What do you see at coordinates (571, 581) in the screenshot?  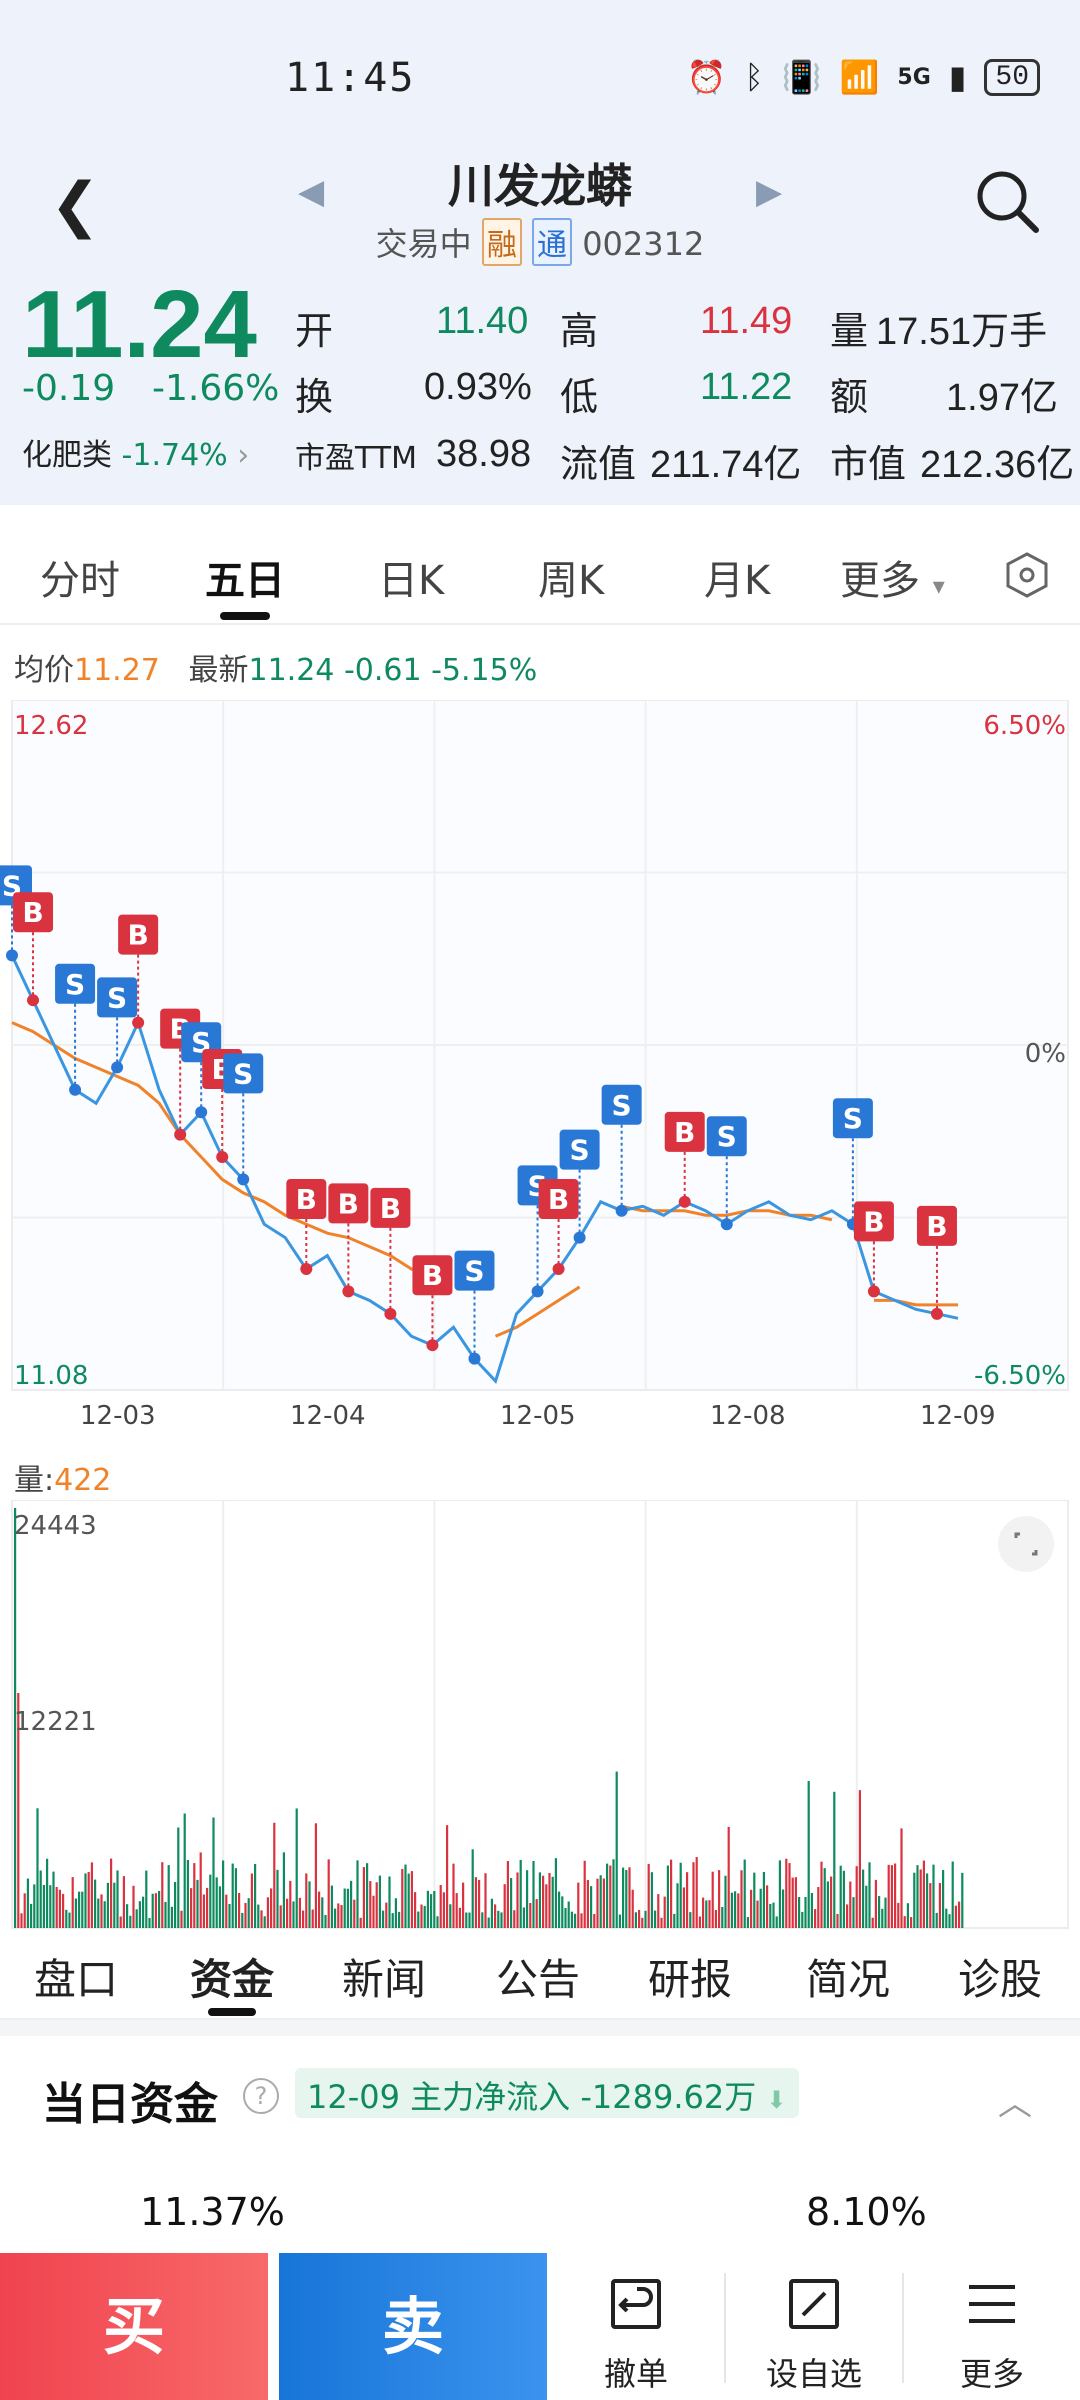 I see `tab-weekly-k: 周K` at bounding box center [571, 581].